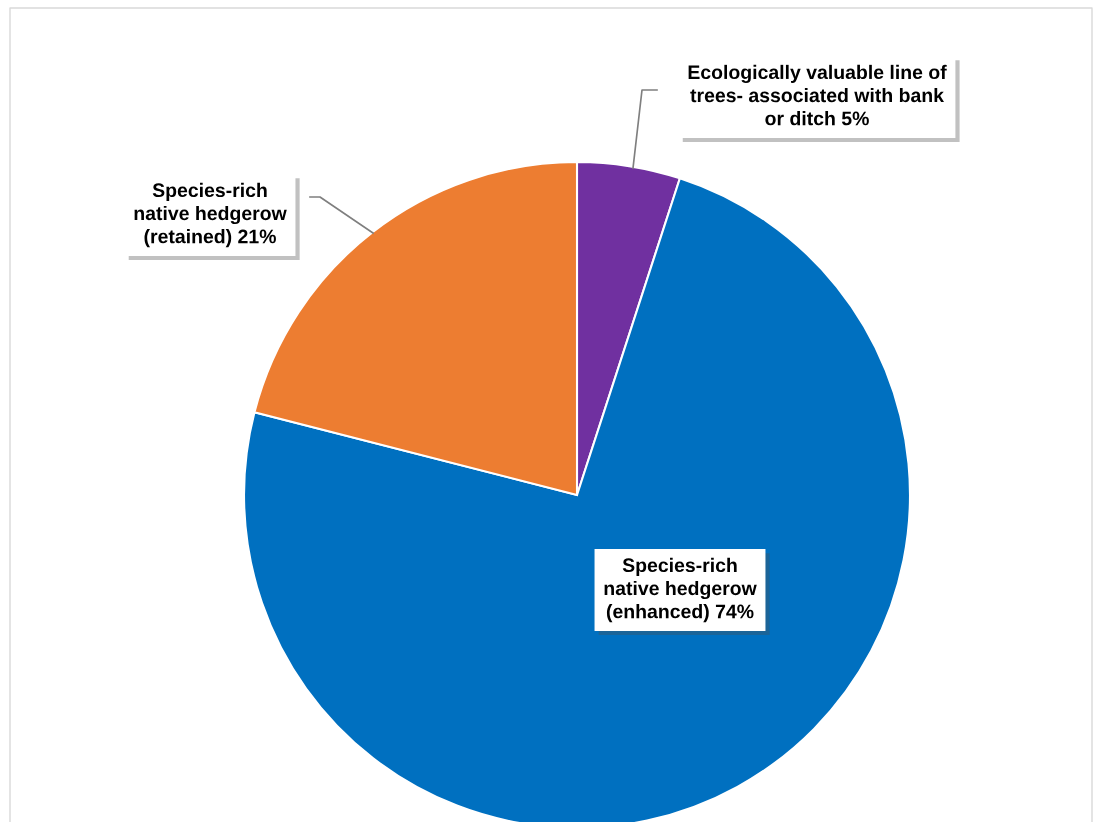  Describe the element at coordinates (210, 215) in the screenshot. I see `slice-label: Species-rich native hedgerow (retained) 21%` at that location.